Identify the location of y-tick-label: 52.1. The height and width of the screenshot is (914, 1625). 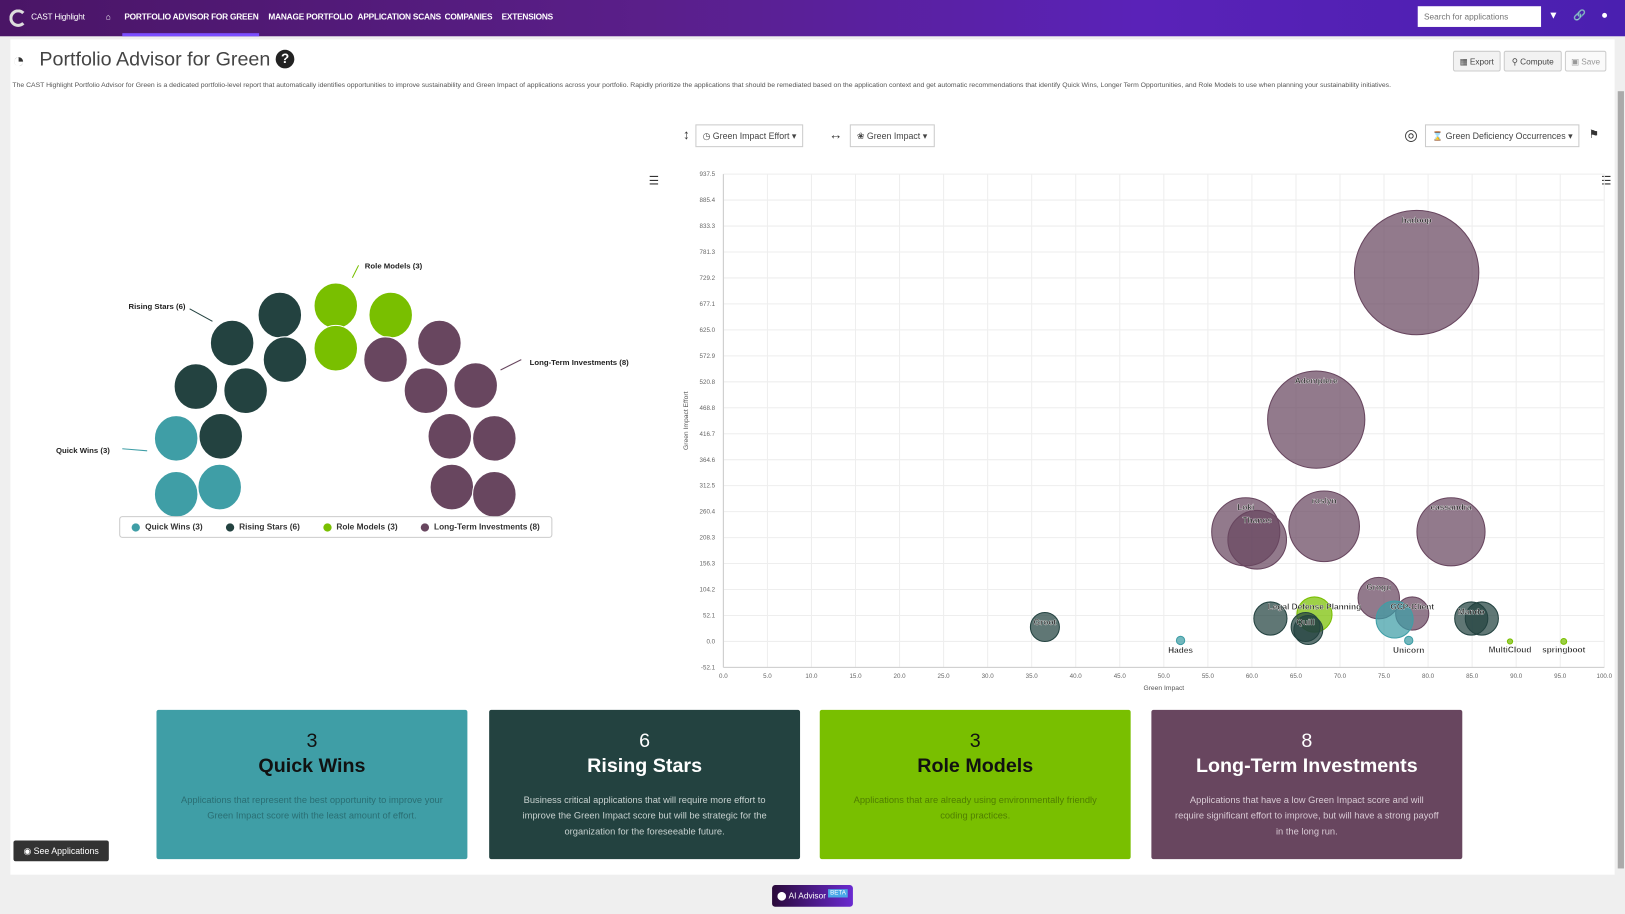
(709, 616).